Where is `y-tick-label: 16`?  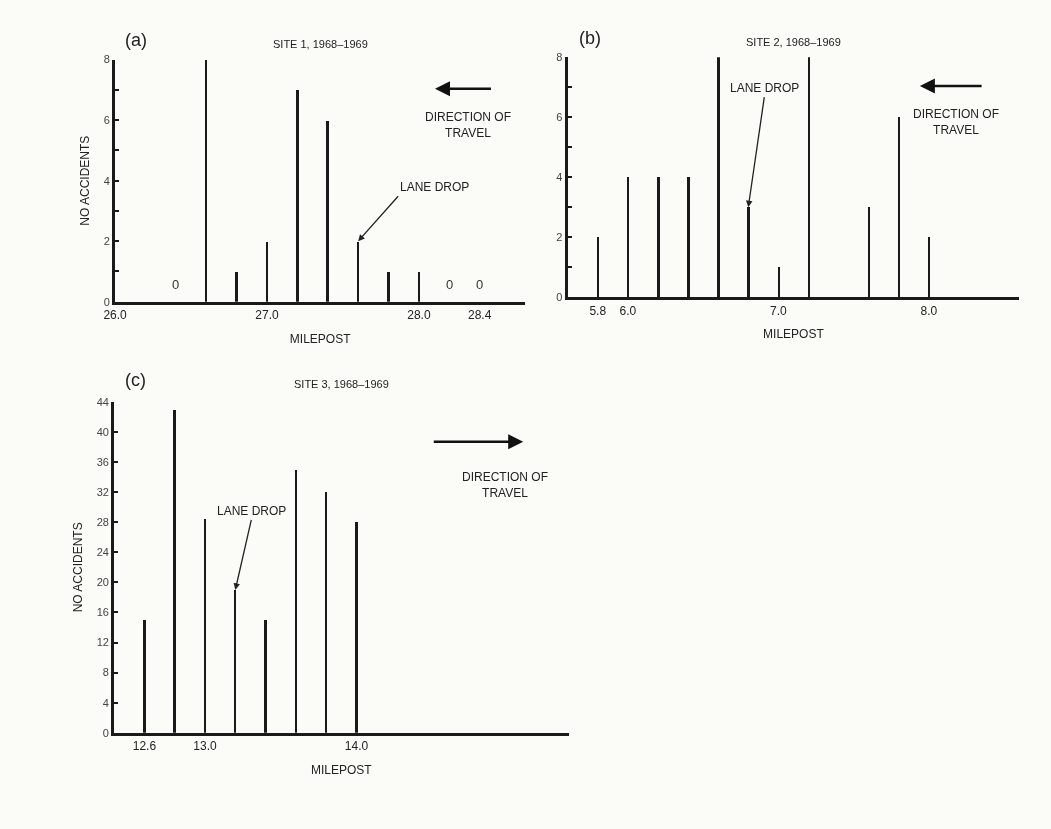 y-tick-label: 16 is located at coordinates (102, 612).